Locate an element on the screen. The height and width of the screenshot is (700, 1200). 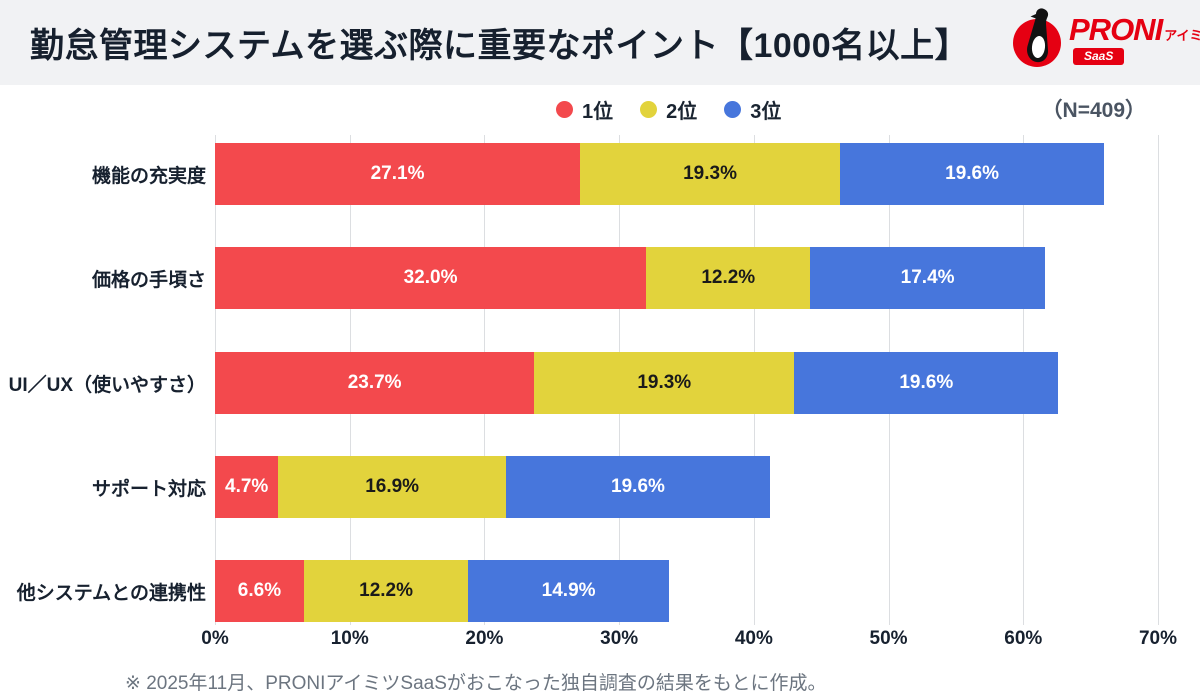
x-tick-label: 50% is located at coordinates (888, 638).